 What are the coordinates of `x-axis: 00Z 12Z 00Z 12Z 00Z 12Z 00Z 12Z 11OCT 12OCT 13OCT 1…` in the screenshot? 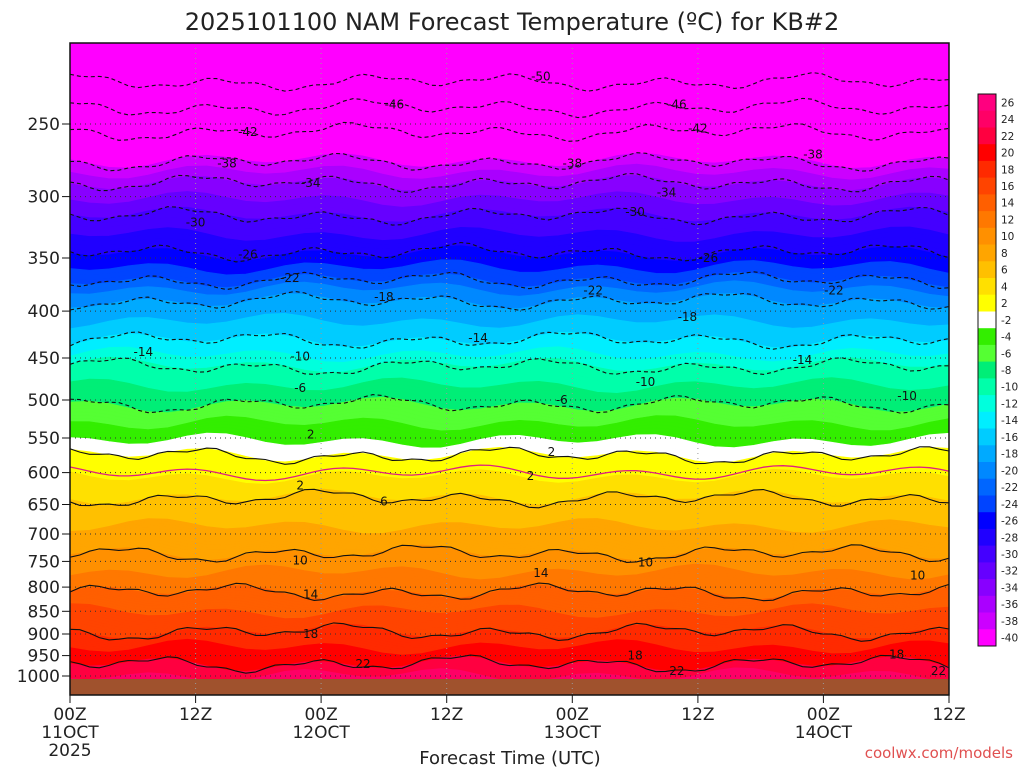 It's located at (503, 728).